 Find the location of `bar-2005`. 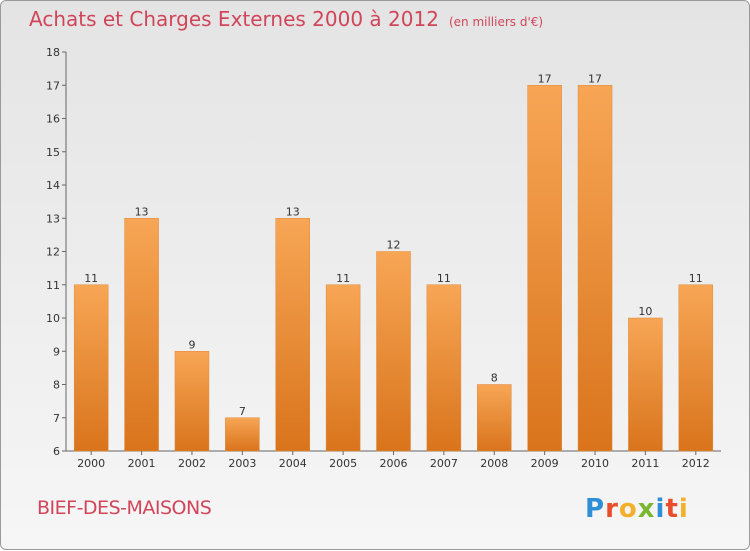

bar-2005 is located at coordinates (343, 368).